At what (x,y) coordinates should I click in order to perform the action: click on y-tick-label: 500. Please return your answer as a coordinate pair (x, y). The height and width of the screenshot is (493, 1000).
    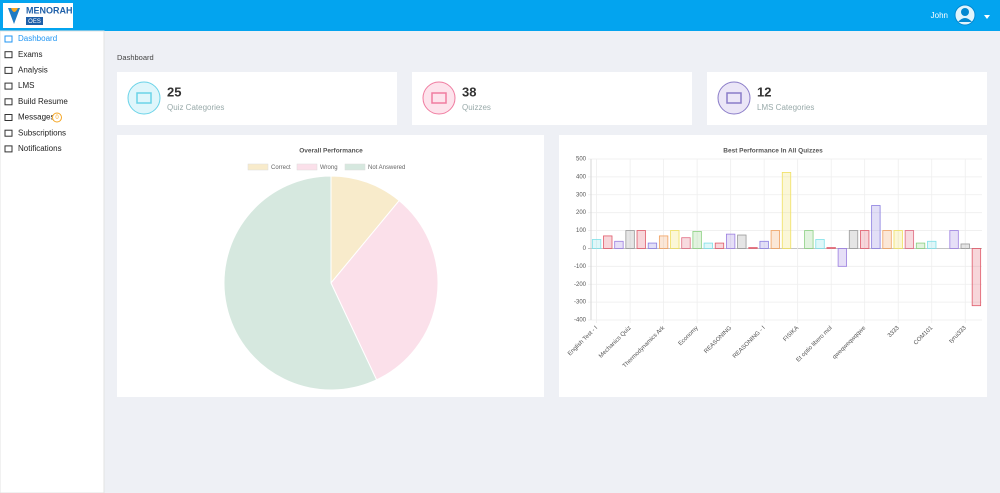
    Looking at the image, I should click on (581, 160).